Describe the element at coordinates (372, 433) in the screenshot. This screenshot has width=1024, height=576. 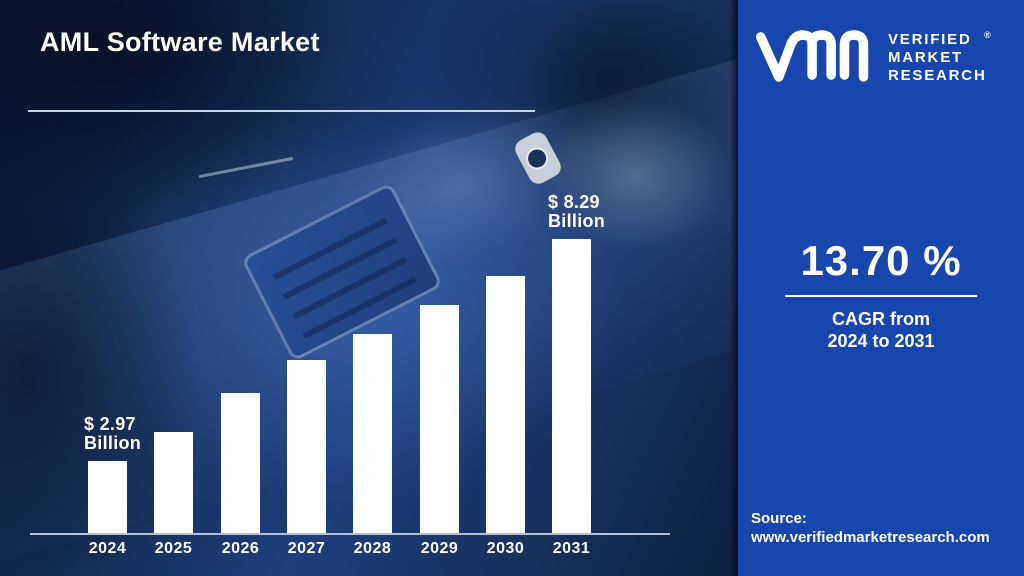
I see `bar-2028` at that location.